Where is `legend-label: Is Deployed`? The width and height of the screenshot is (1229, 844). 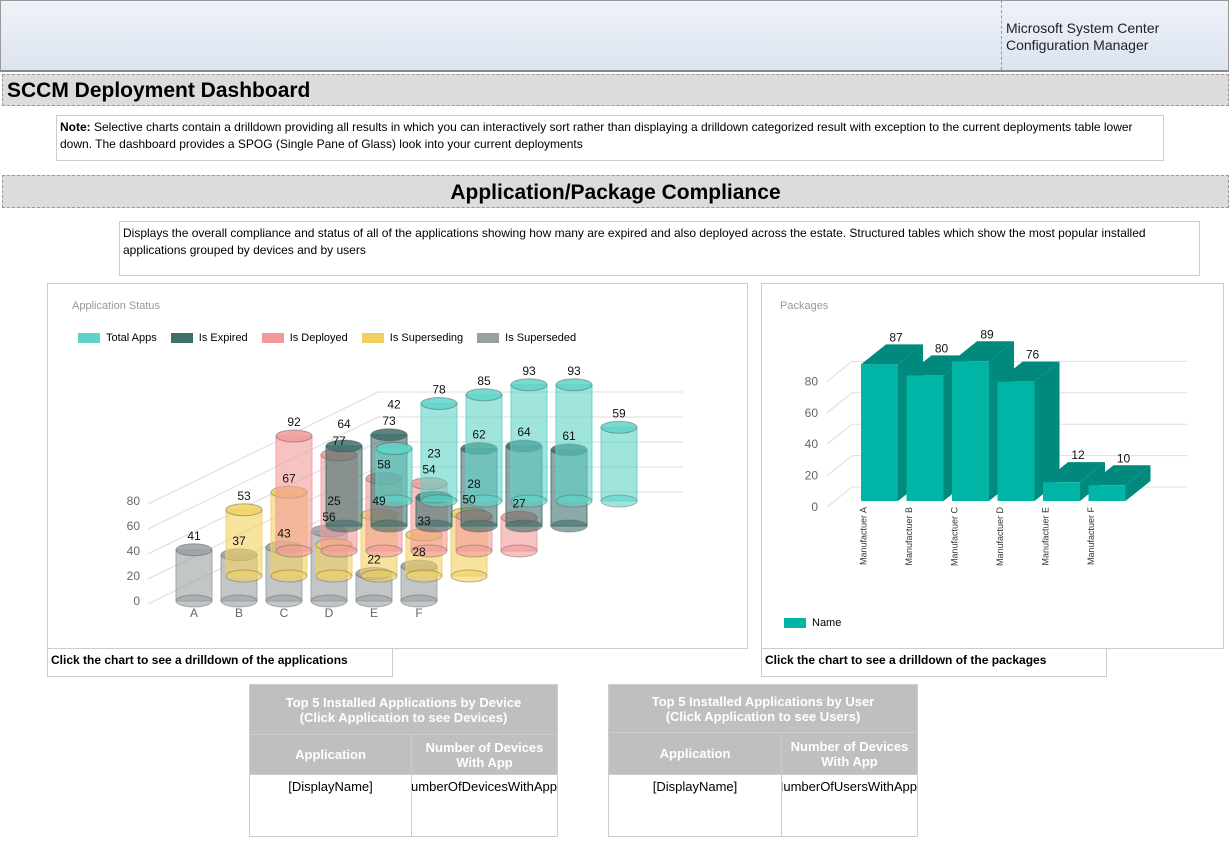 legend-label: Is Deployed is located at coordinates (318, 338).